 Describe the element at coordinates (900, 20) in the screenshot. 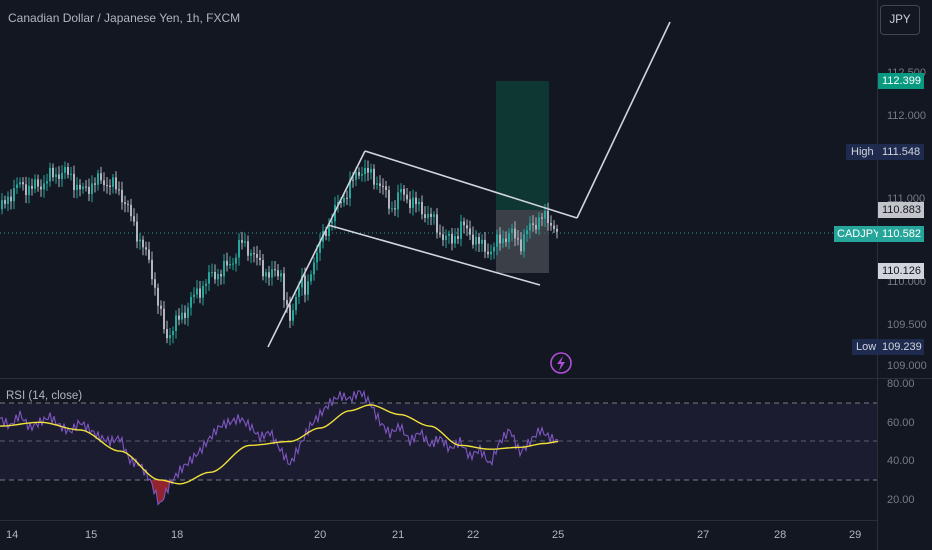

I see `currency-button: JPY` at that location.